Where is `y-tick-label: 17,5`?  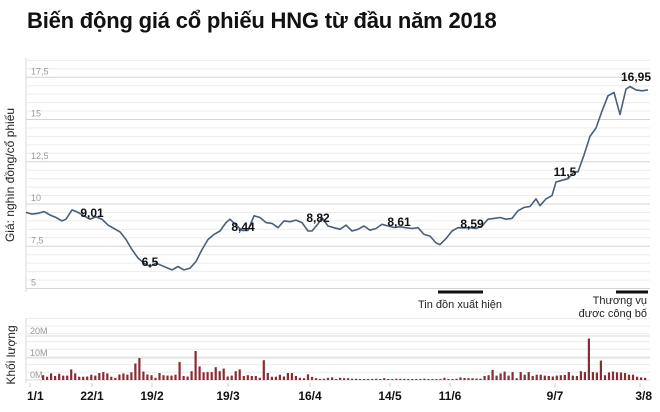 y-tick-label: 17,5 is located at coordinates (40, 71).